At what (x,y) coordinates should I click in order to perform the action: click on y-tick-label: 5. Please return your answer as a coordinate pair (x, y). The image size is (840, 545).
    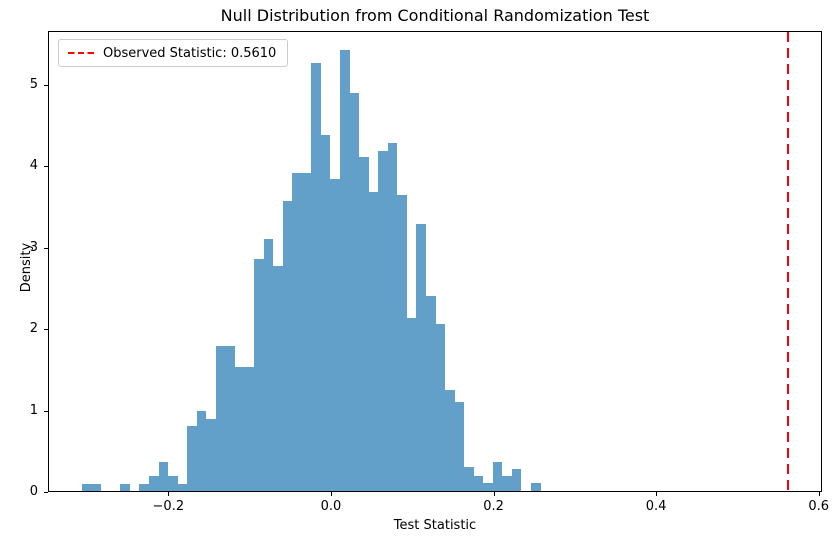
    Looking at the image, I should click on (33, 84).